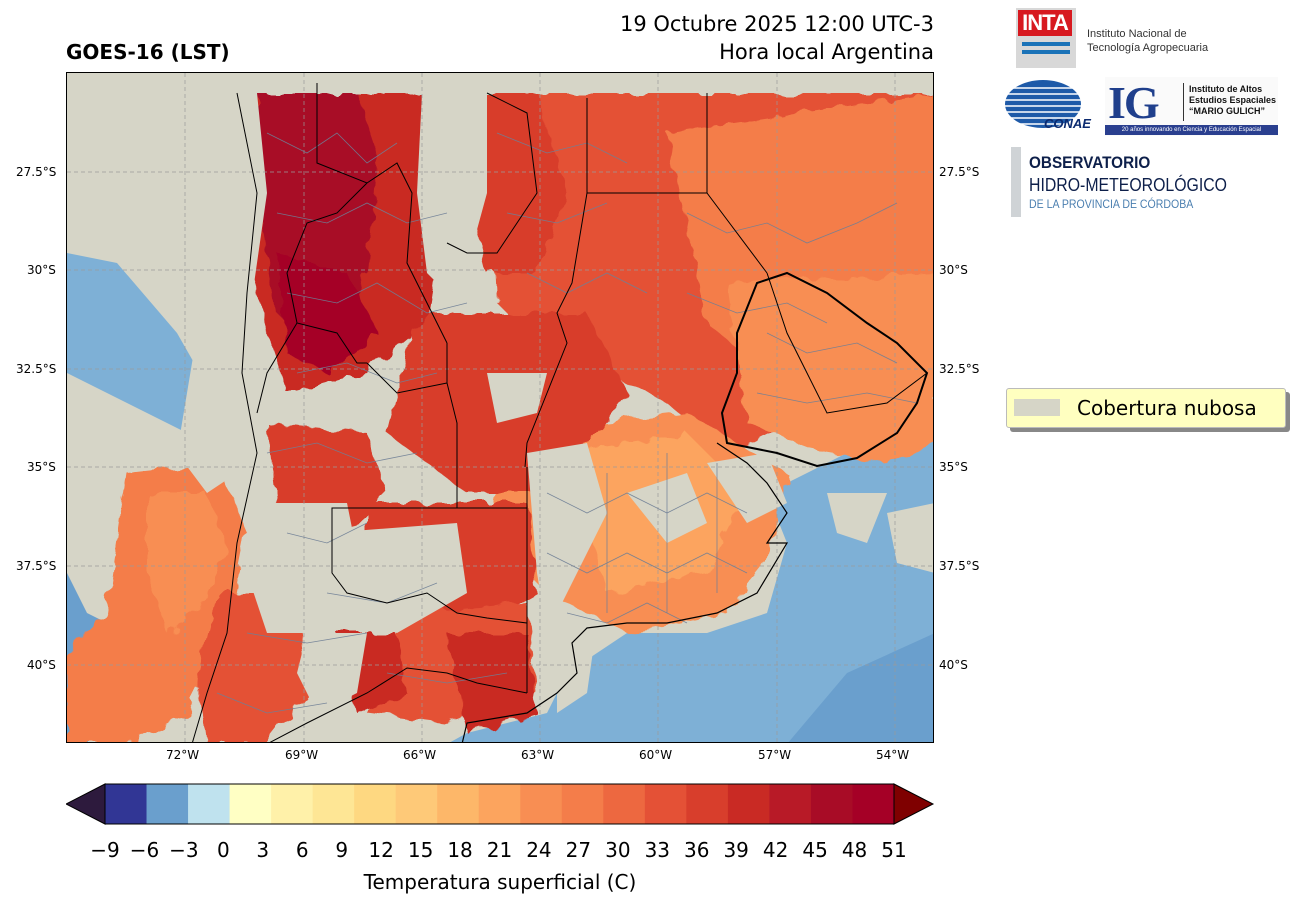  Describe the element at coordinates (36, 369) in the screenshot. I see `lat-label: 32.5°S` at that location.